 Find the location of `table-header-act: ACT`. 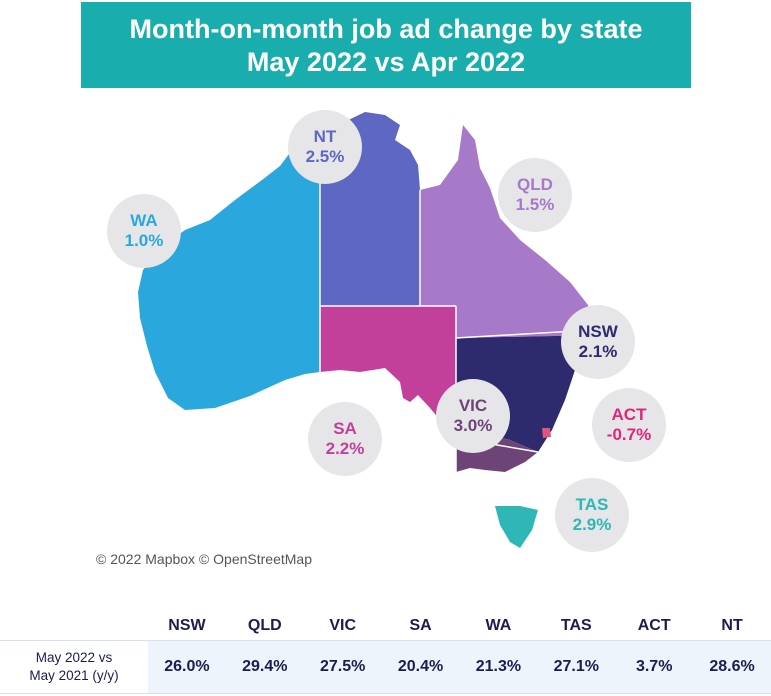

table-header-act: ACT is located at coordinates (654, 625).